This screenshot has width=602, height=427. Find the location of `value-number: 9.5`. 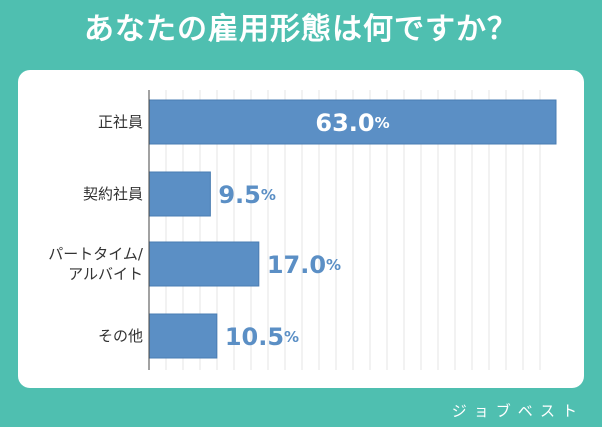

value-number: 9.5 is located at coordinates (239, 195).